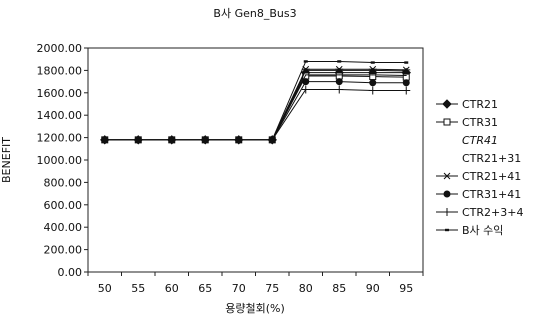 Image resolution: width=536 pixels, height=324 pixels. I want to click on y-tick-label: 600.00, so click(63, 205).